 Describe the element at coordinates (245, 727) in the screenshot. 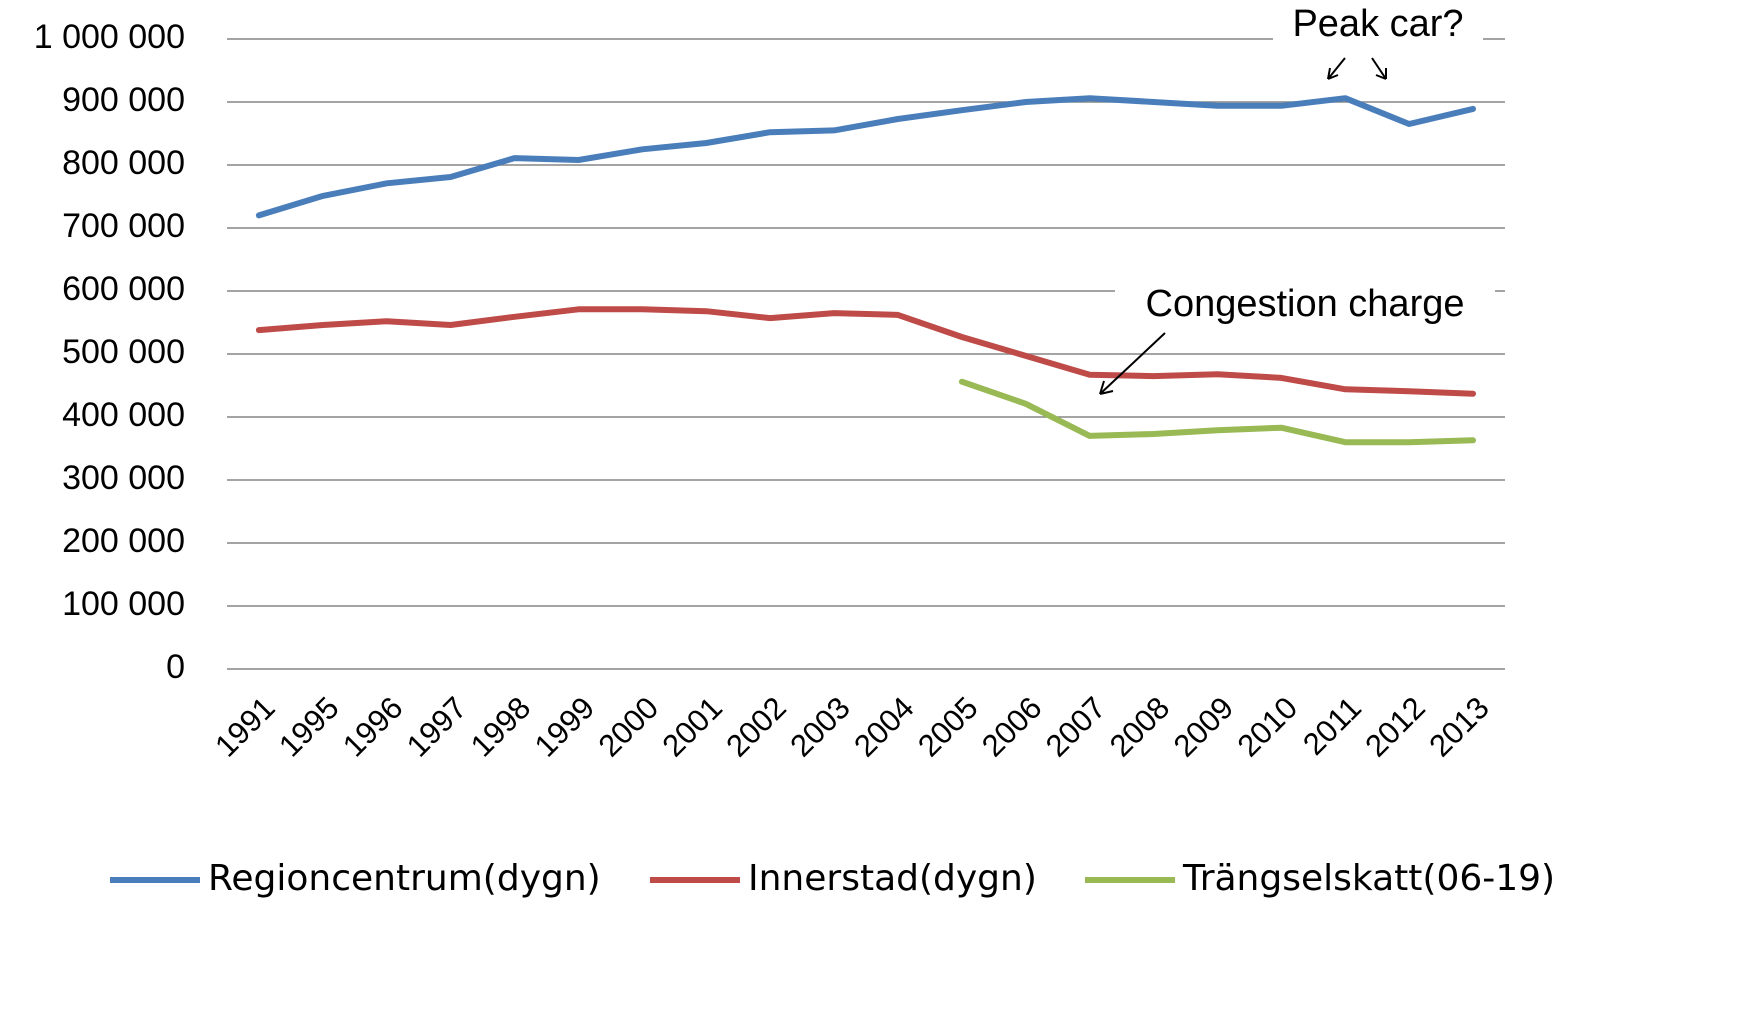

I see `x-tick-label: 1991` at that location.